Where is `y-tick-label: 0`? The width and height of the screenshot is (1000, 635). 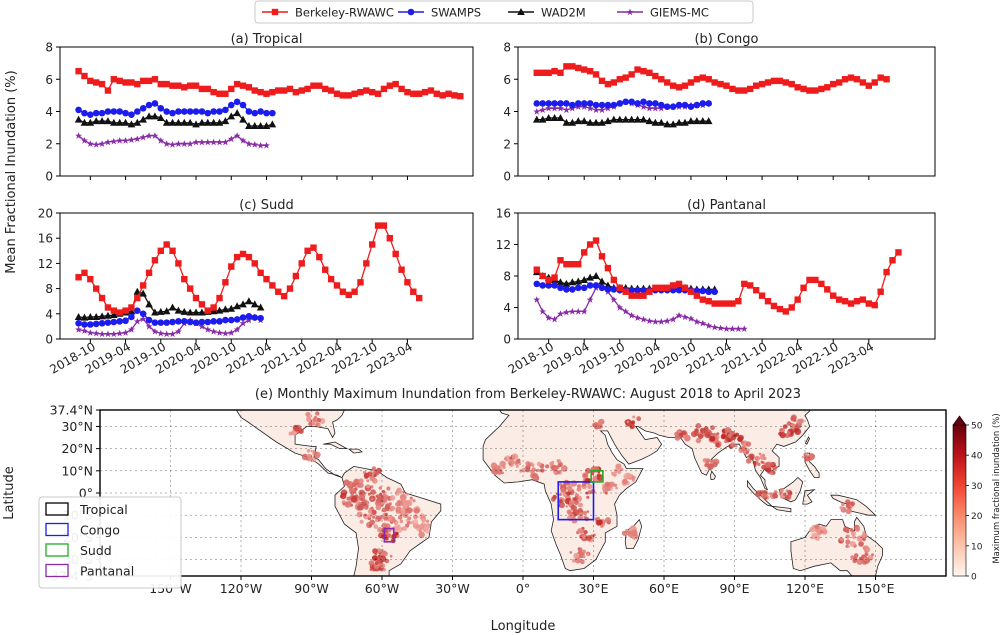
y-tick-label: 0 is located at coordinates (507, 177).